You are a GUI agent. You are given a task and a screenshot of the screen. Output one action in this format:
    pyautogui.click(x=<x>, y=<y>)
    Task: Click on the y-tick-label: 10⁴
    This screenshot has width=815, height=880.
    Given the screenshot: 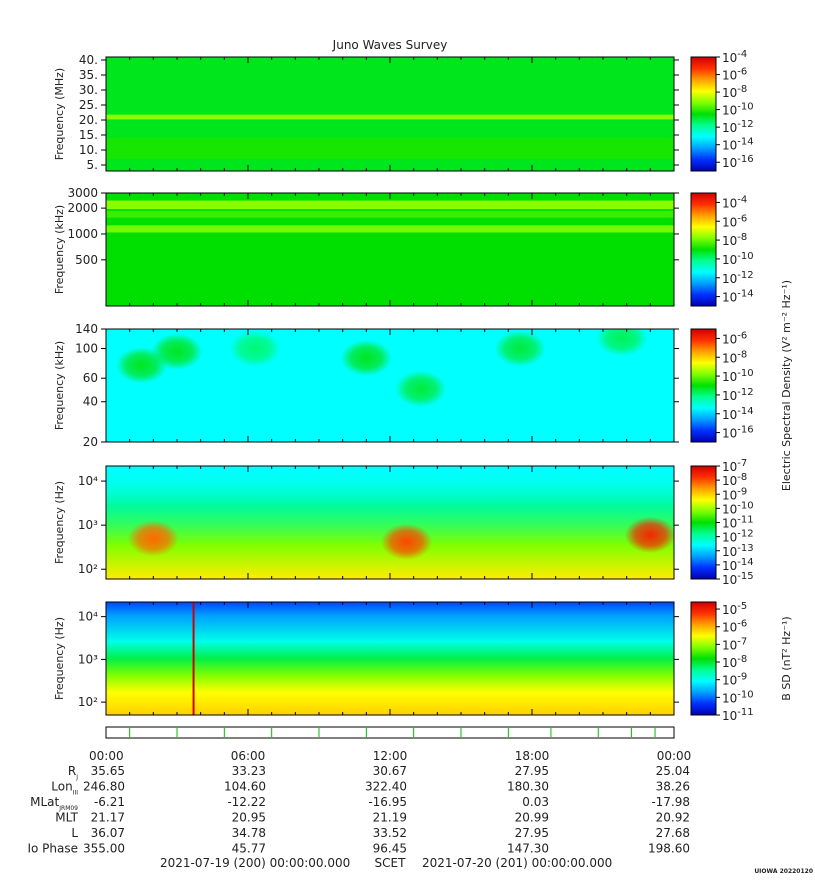 What is the action you would take?
    pyautogui.click(x=88, y=617)
    